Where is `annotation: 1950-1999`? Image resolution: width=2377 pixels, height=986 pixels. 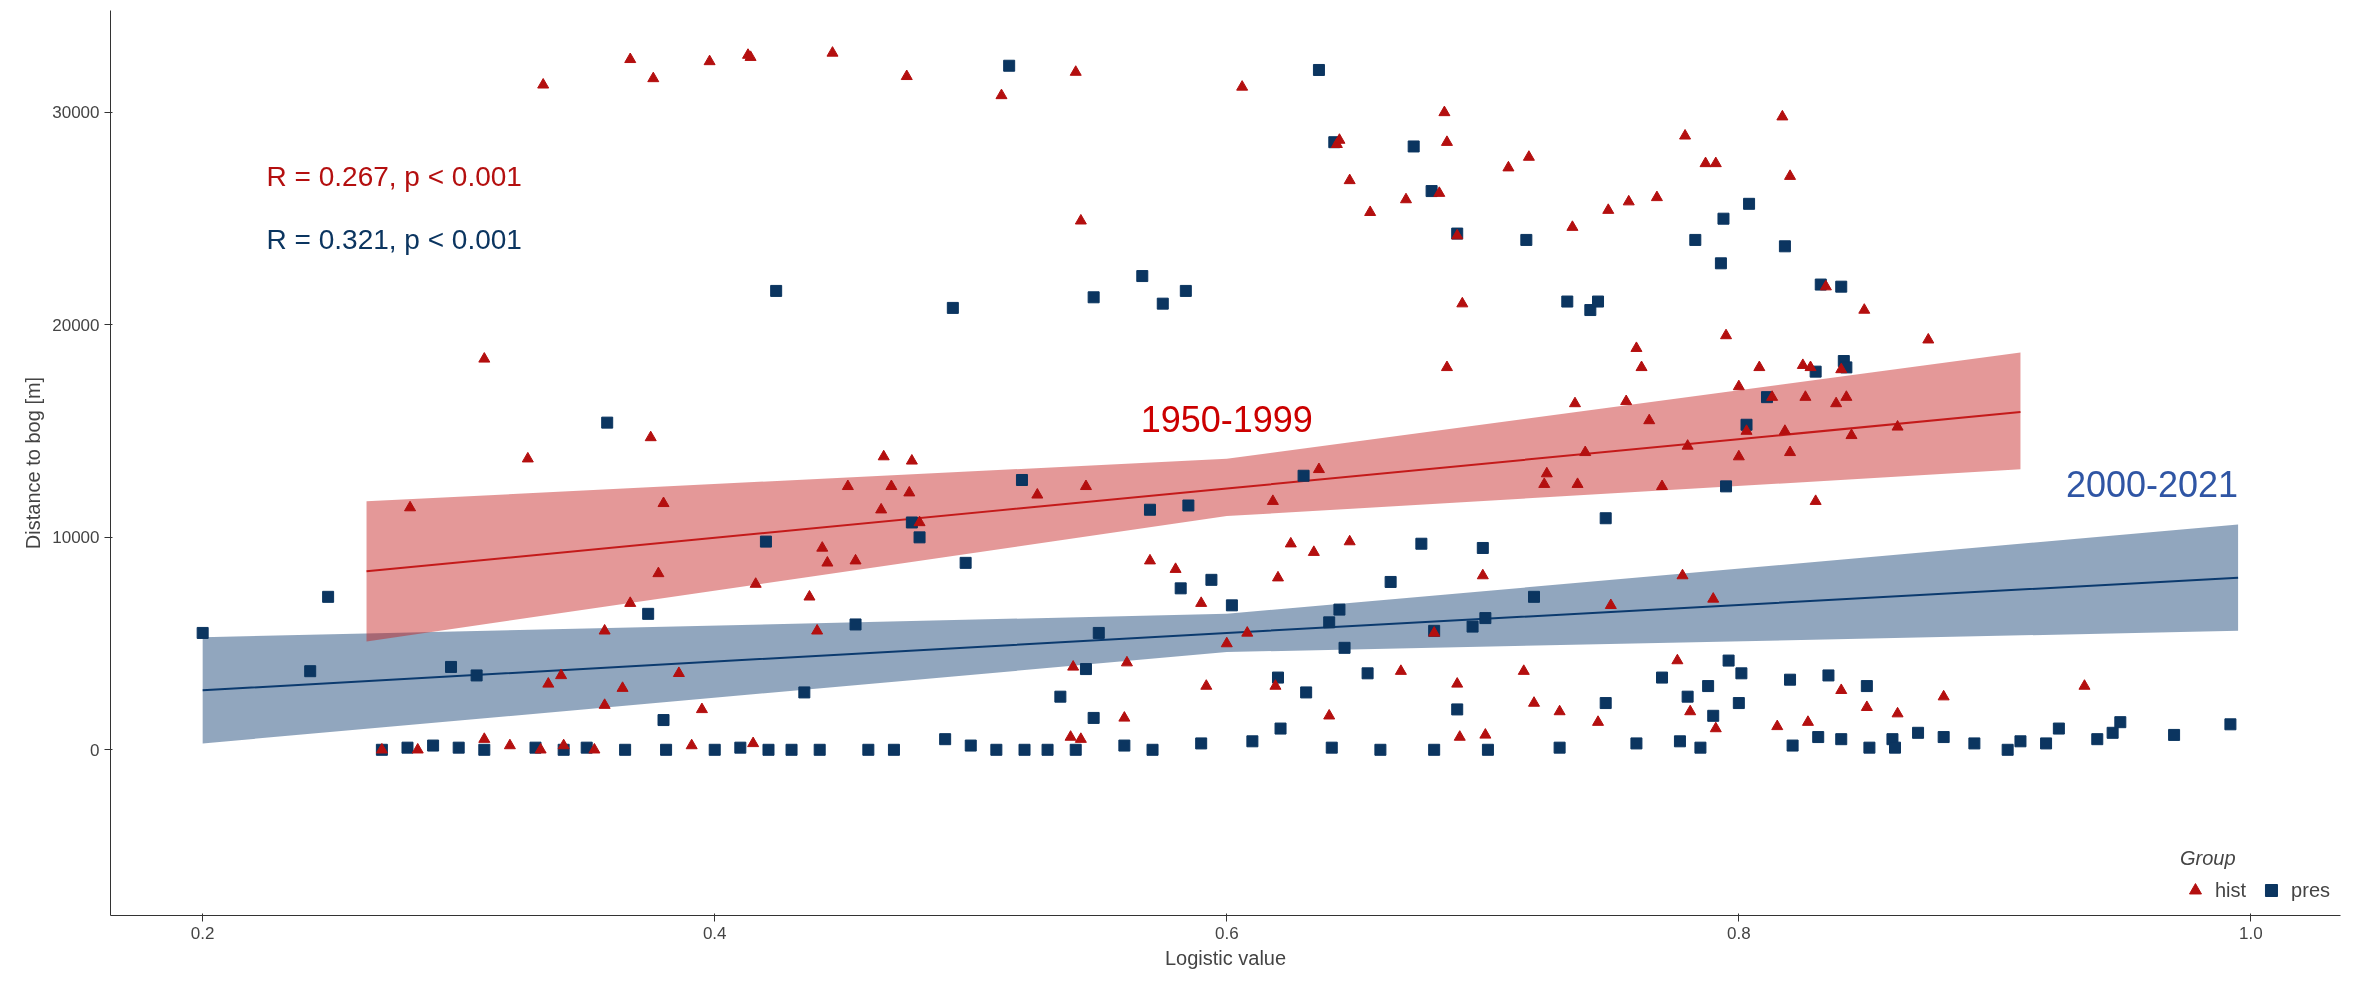 annotation: 1950-1999 is located at coordinates (1226, 419).